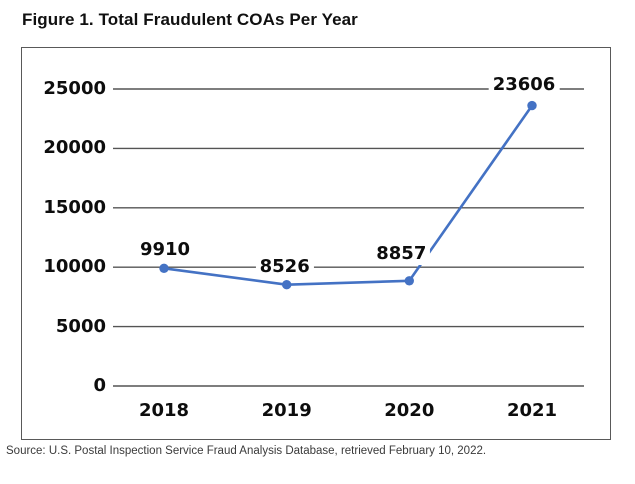  I want to click on x-tick-label: 2021, so click(532, 410).